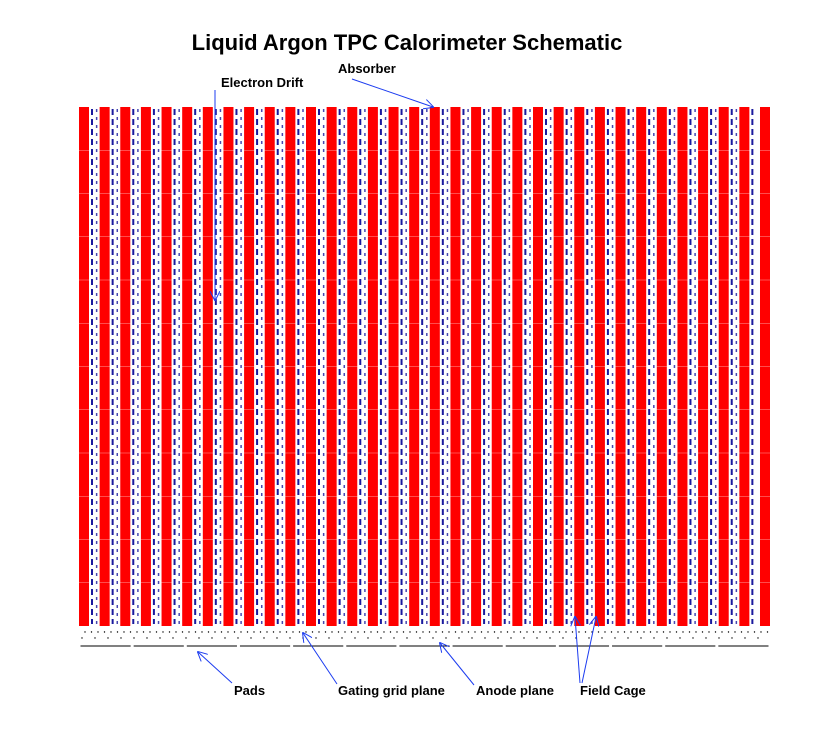  I want to click on absorber-label: Absorber, so click(367, 68).